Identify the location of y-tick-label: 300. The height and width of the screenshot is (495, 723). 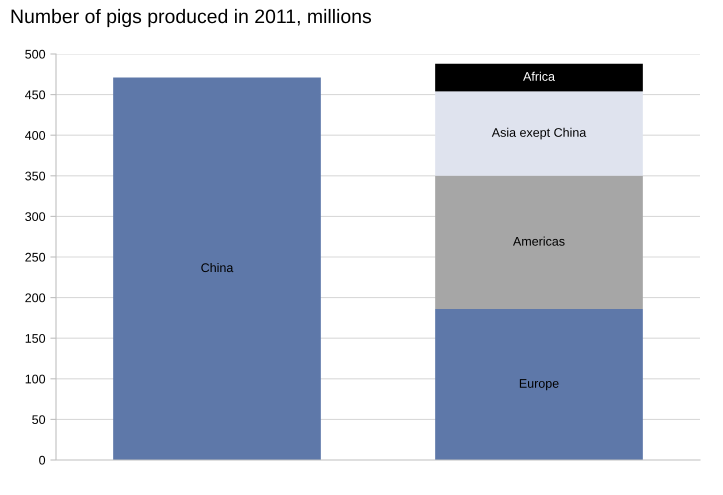
(35, 217).